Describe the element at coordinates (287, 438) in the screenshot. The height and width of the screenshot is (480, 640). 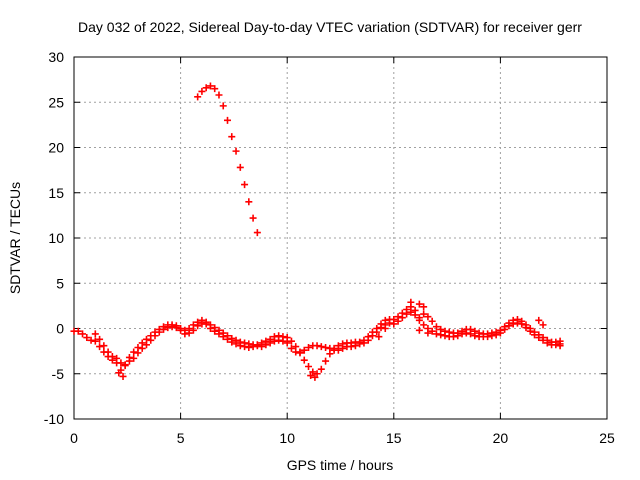
I see `x-tick-label: 10` at that location.